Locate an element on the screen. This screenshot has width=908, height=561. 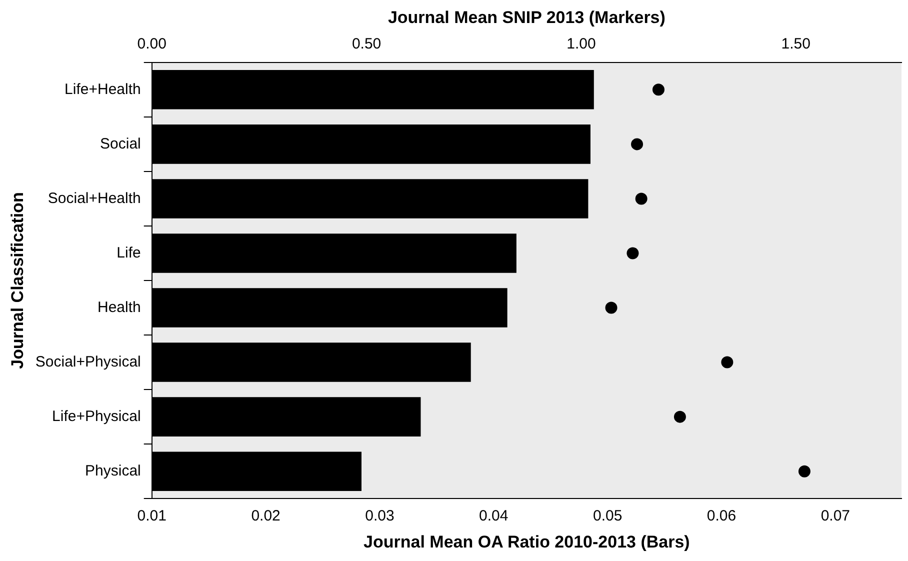
y-tick-label: Physical is located at coordinates (113, 471).